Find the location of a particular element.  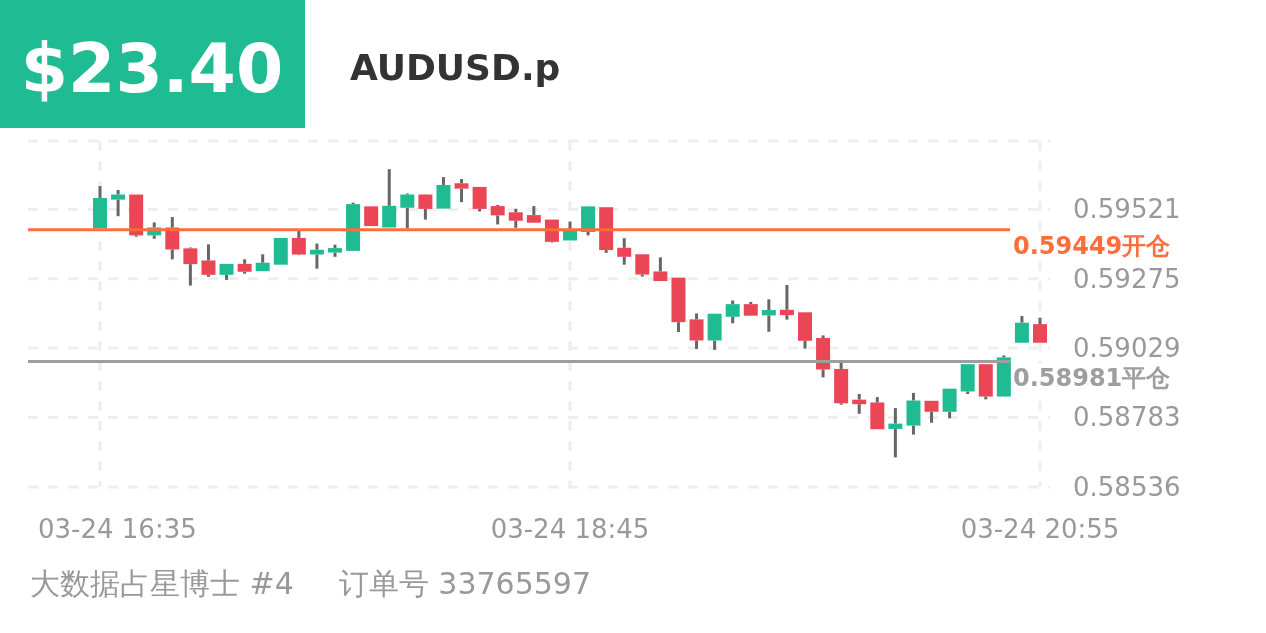

header: $23.40 AUDUSD.p is located at coordinates (280, 64).